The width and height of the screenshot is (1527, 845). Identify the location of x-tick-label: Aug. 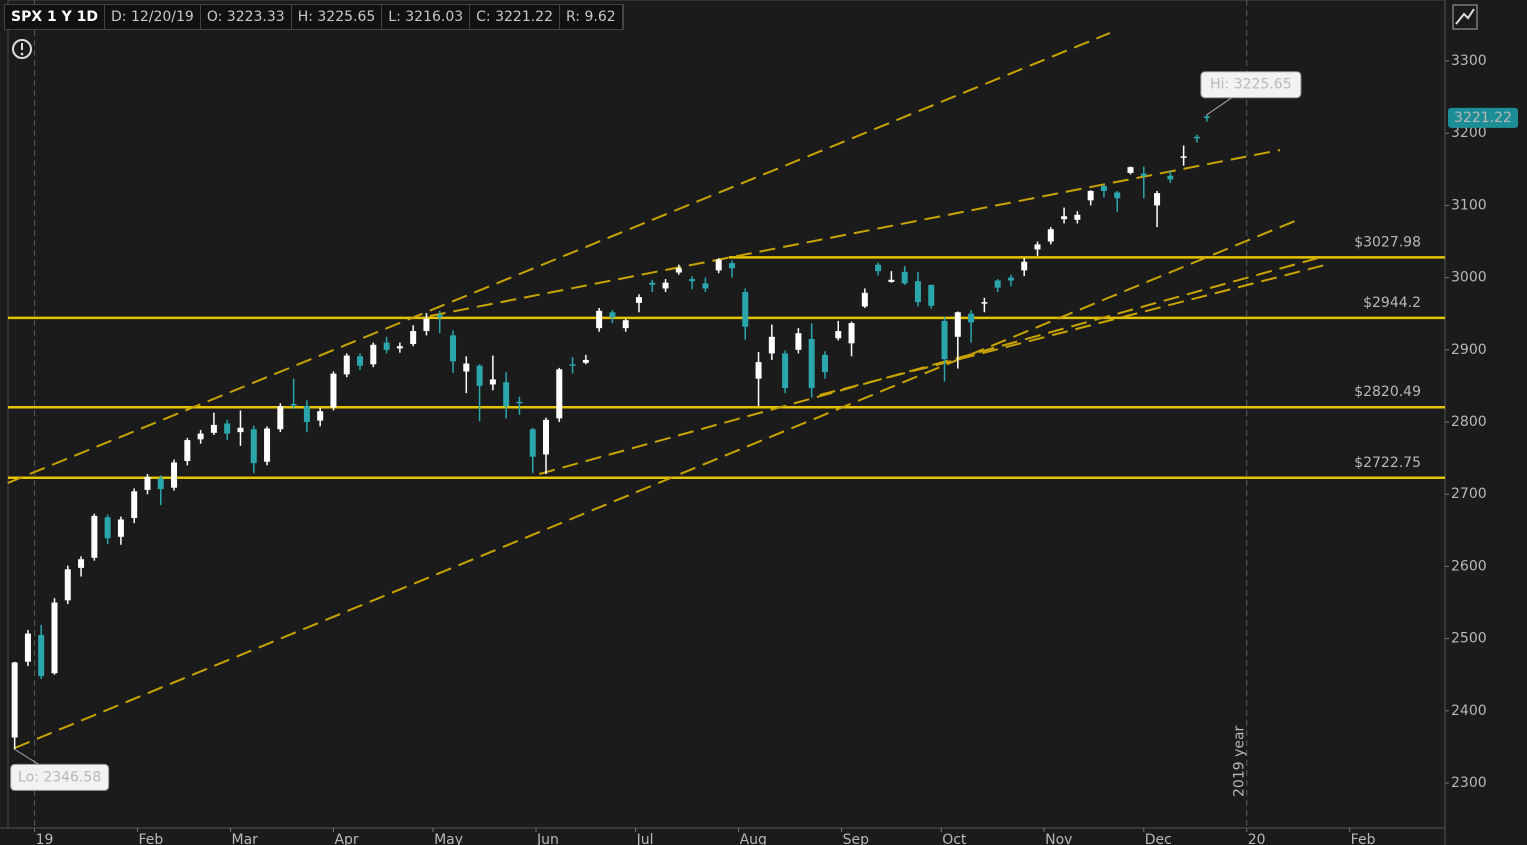
(753, 838).